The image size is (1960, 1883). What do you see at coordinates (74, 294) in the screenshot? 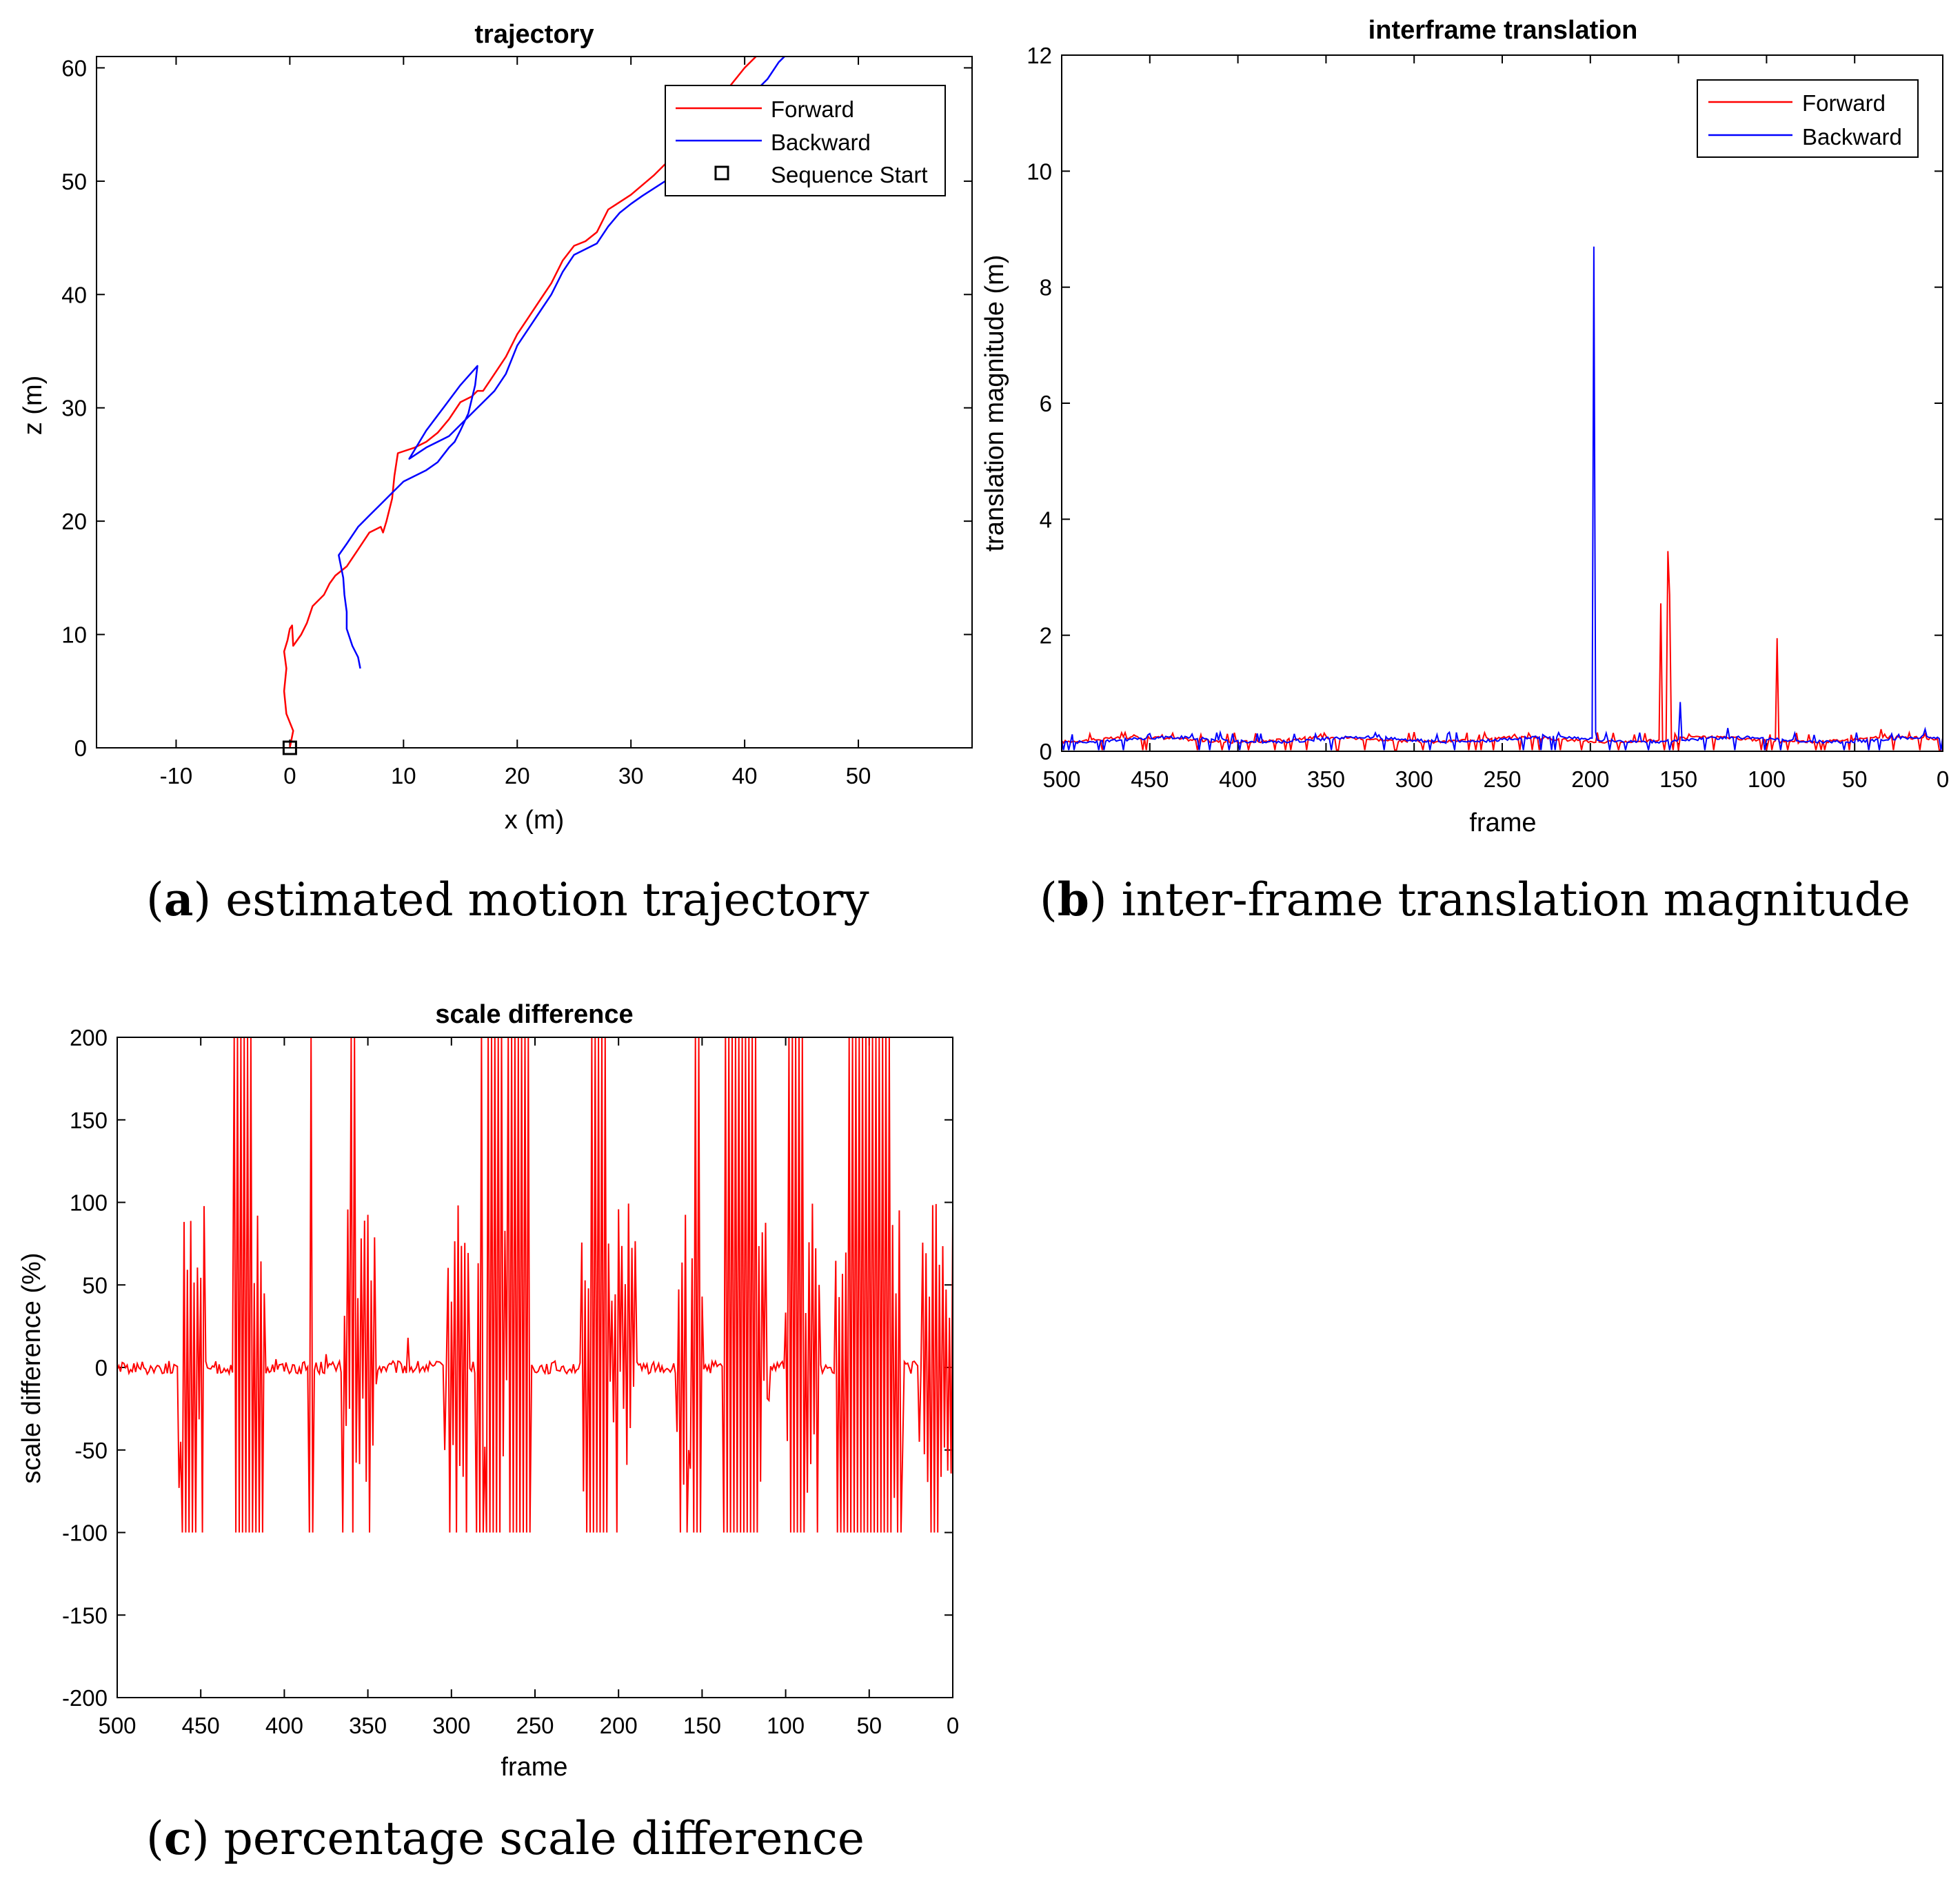
I see `y-tick-label: 40` at bounding box center [74, 294].